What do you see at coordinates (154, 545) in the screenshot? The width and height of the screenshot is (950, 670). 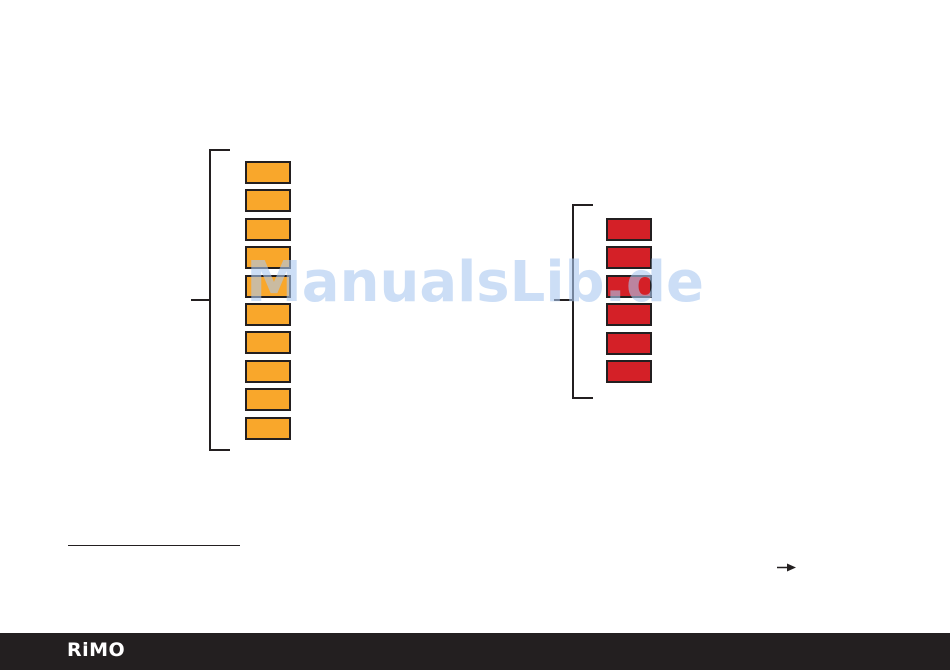 I see `footnote-rule` at bounding box center [154, 545].